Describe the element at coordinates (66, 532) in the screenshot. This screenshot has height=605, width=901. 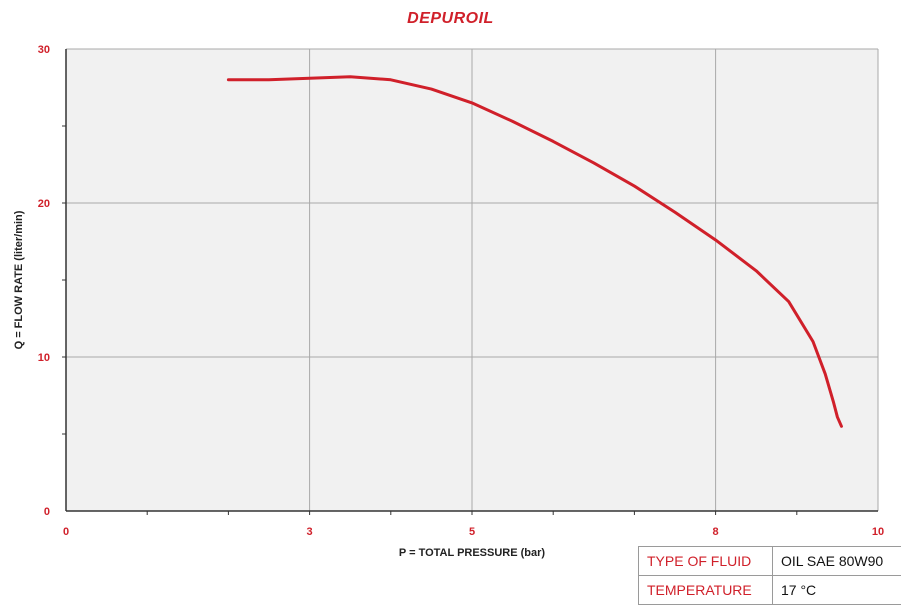
I see `x-tick-label: 0` at that location.